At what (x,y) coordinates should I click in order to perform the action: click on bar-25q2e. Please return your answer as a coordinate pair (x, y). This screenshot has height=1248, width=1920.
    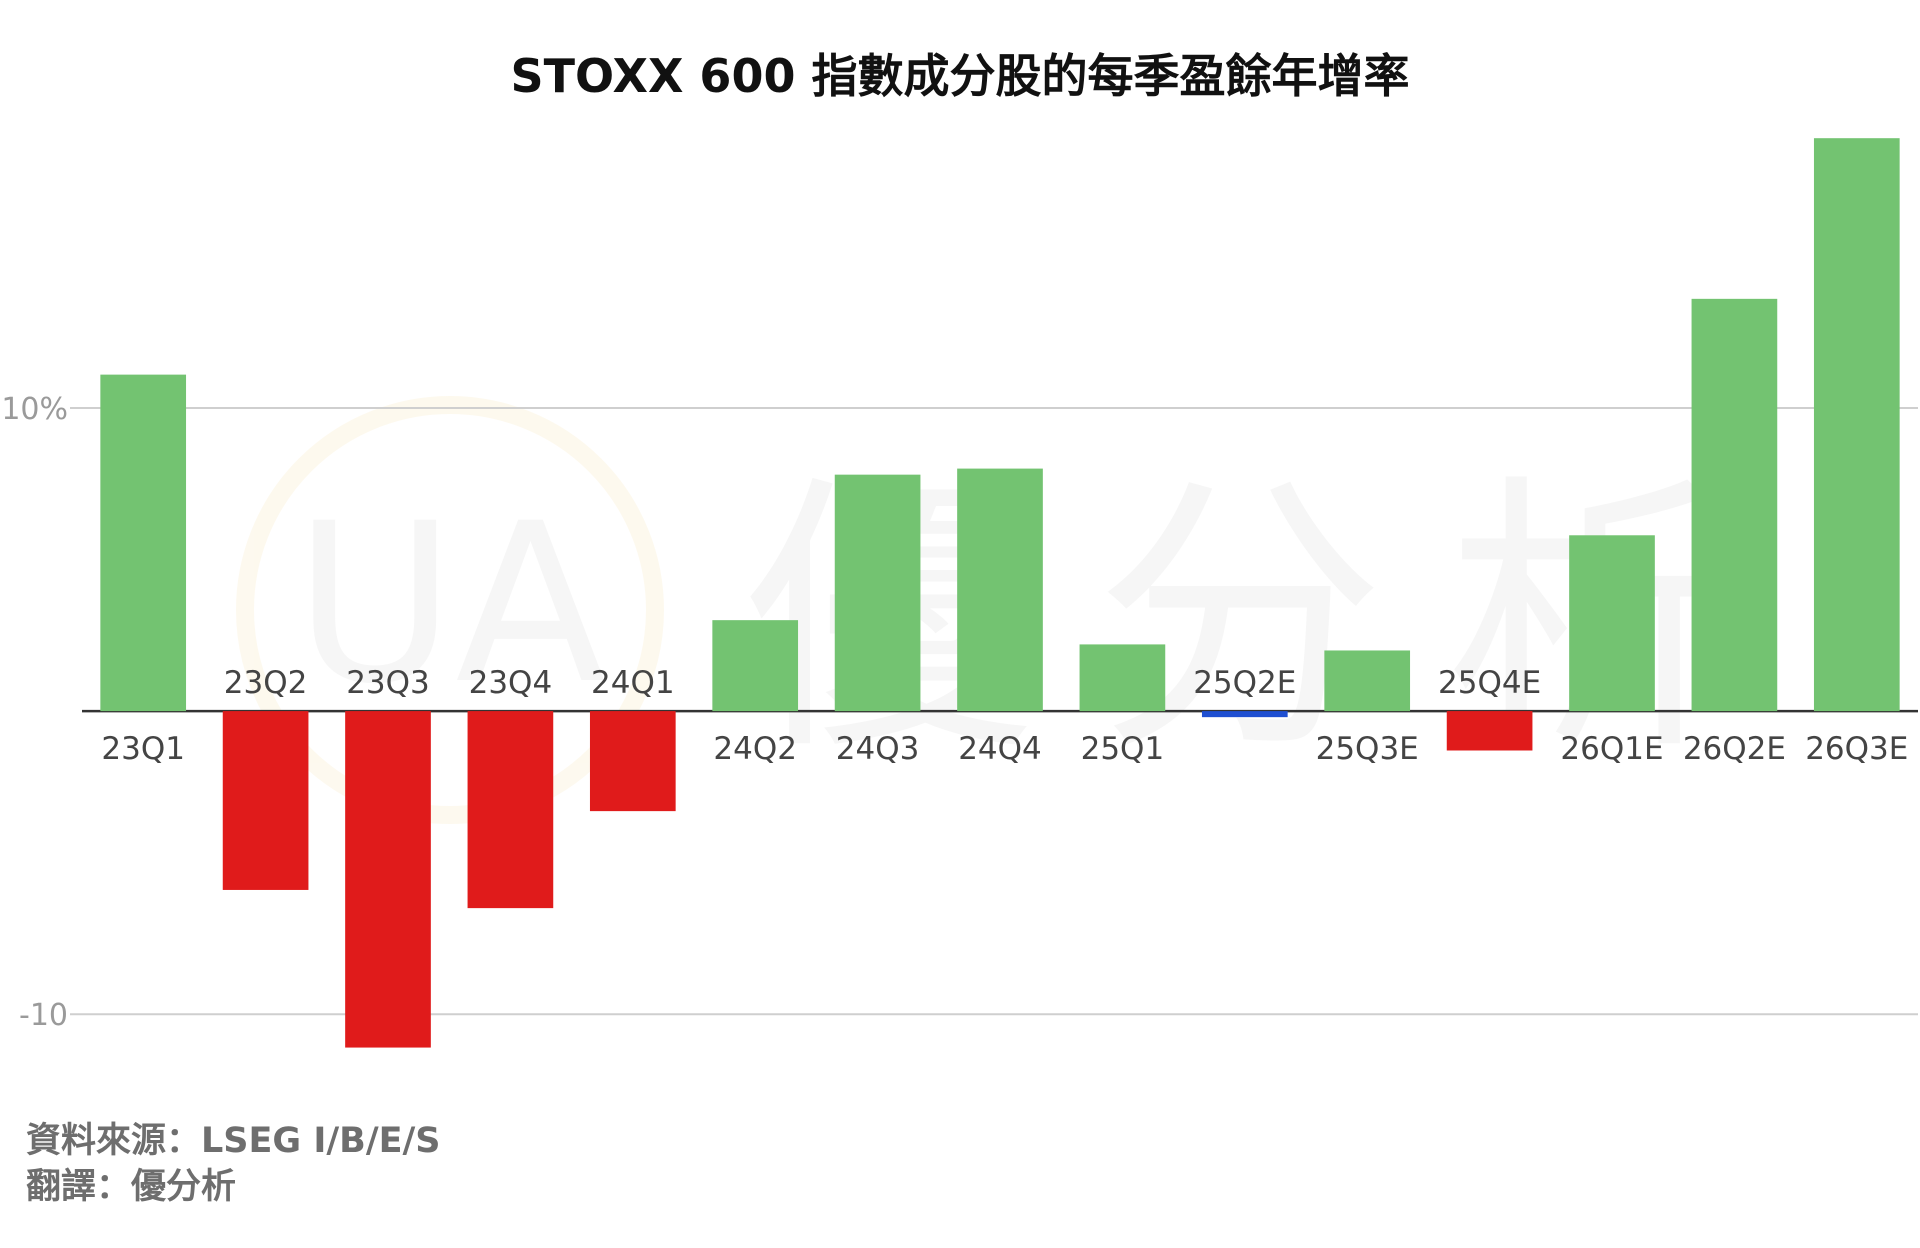
    Looking at the image, I should click on (1244, 714).